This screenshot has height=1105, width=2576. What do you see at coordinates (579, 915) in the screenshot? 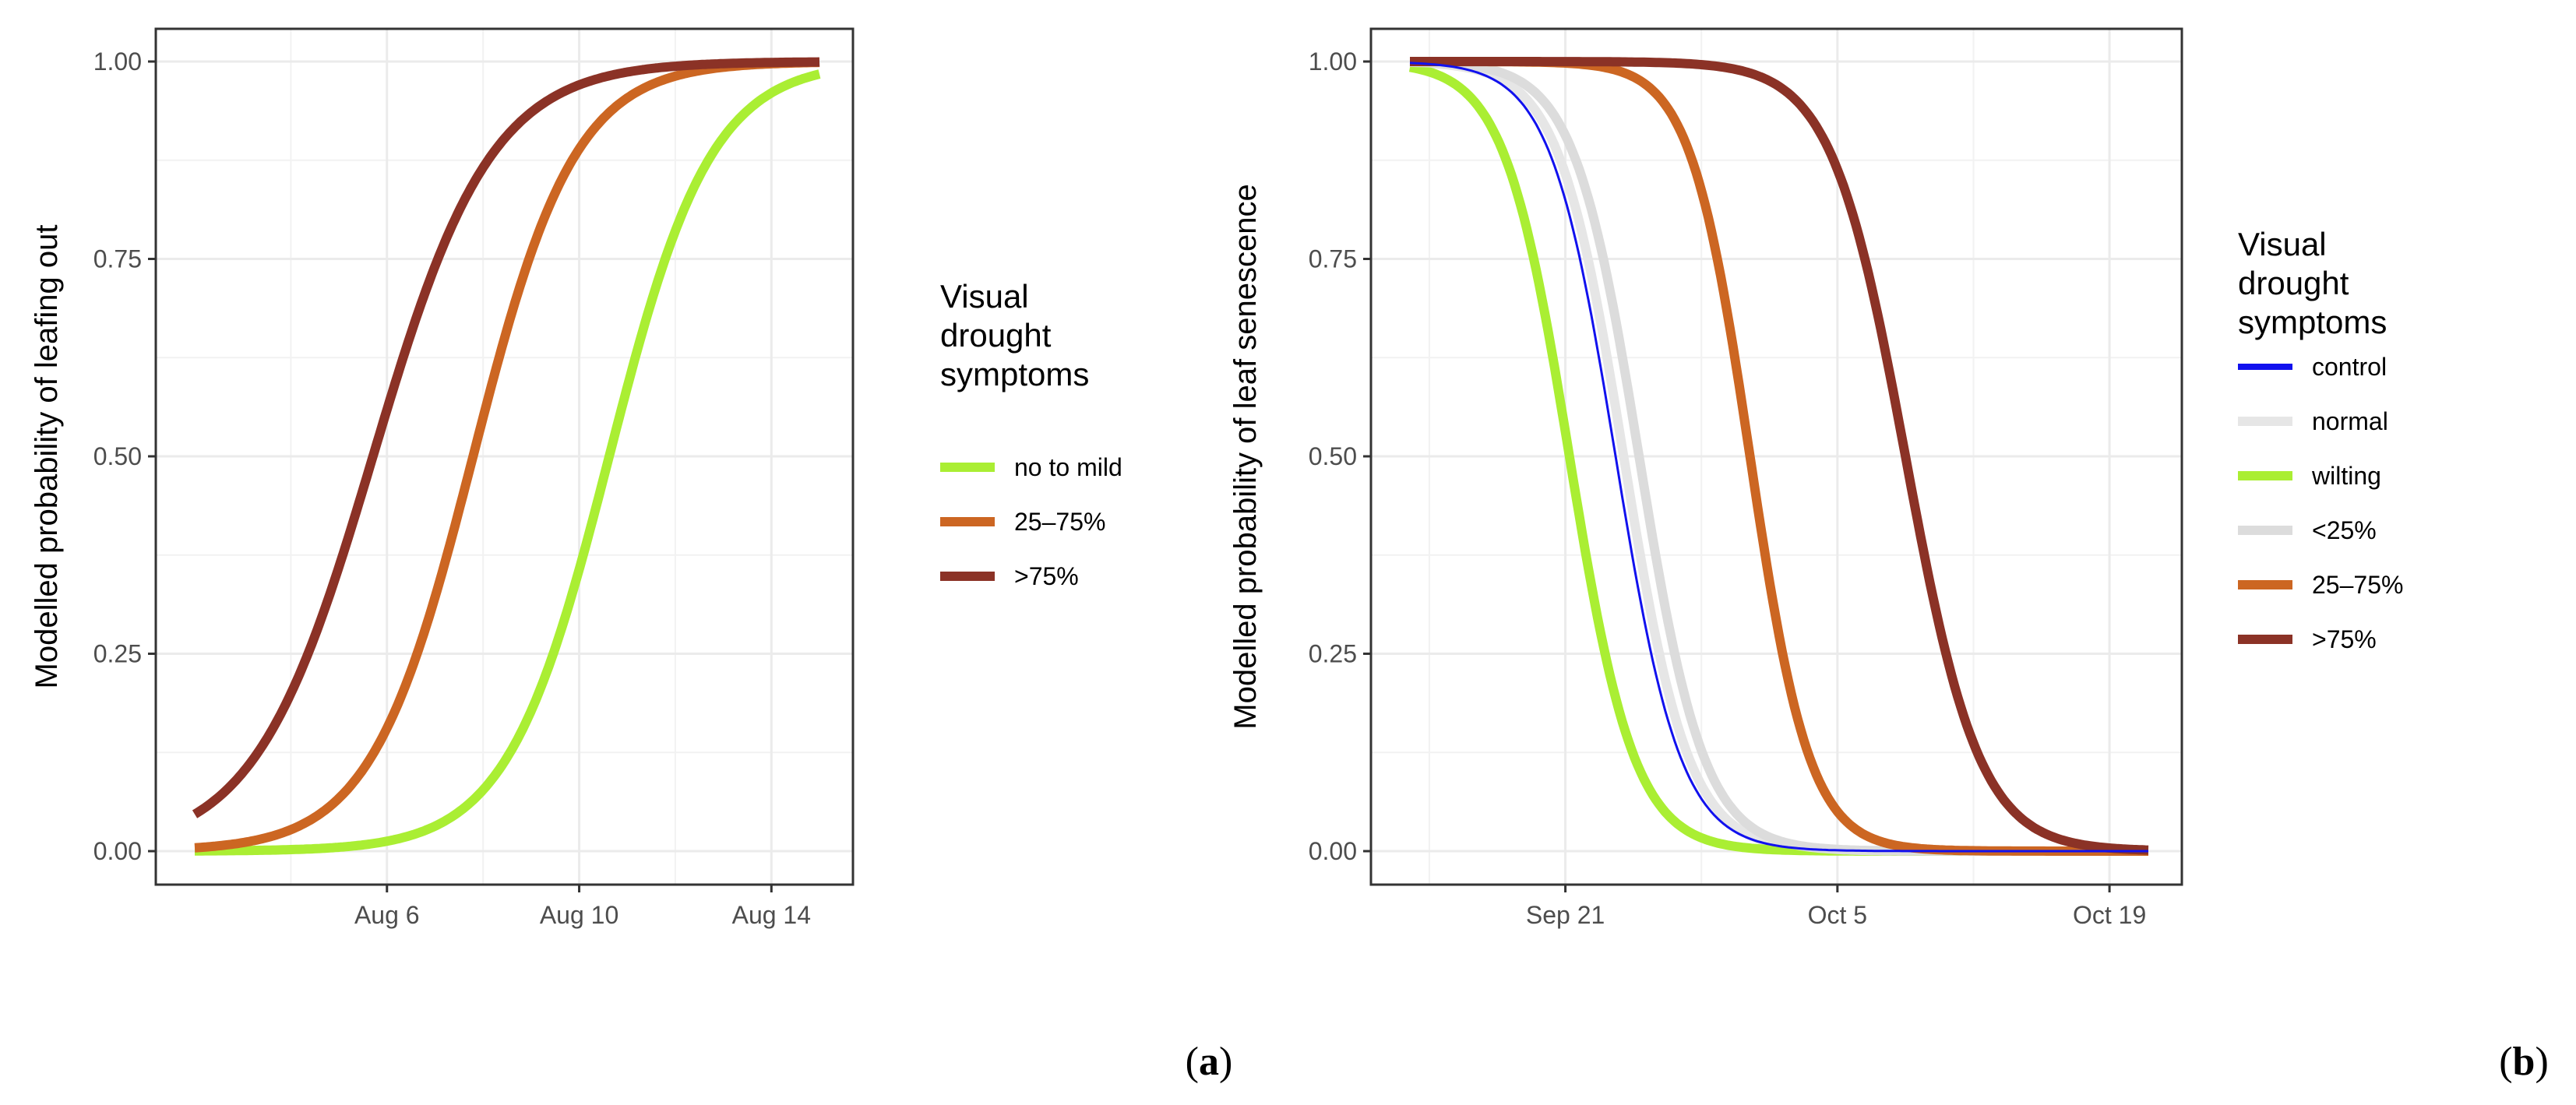
I see `x-tick-label: Aug 10` at bounding box center [579, 915].